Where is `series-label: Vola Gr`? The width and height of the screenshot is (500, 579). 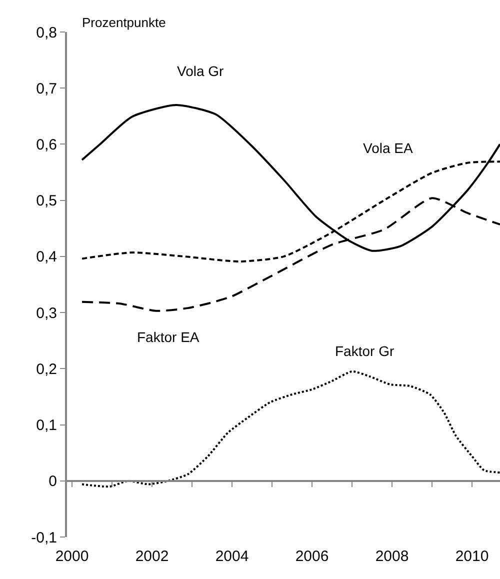
series-label: Vola Gr is located at coordinates (200, 71).